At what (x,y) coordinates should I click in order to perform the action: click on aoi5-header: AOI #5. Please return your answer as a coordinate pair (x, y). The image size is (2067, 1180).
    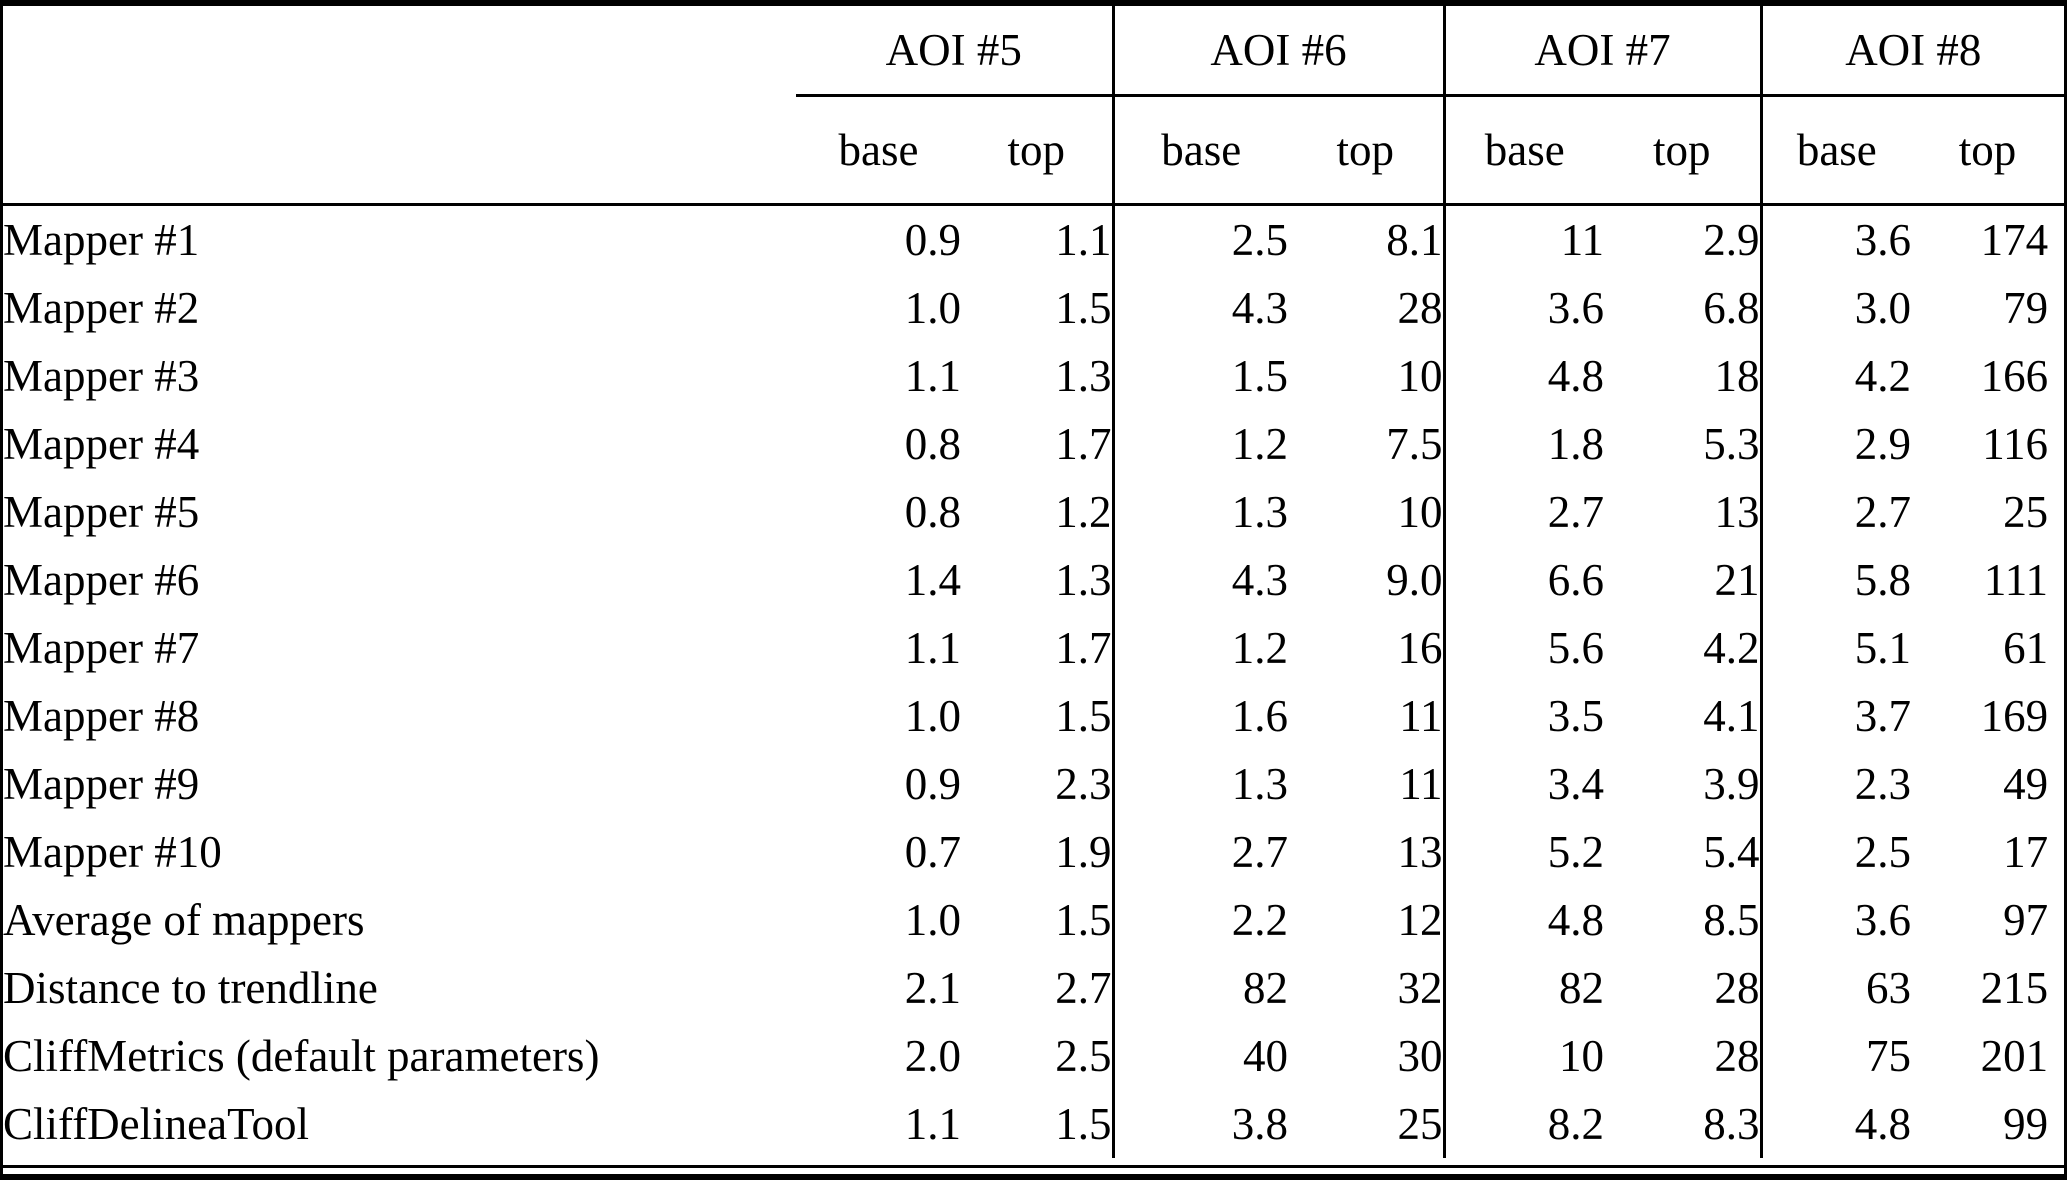
    Looking at the image, I should click on (955, 51).